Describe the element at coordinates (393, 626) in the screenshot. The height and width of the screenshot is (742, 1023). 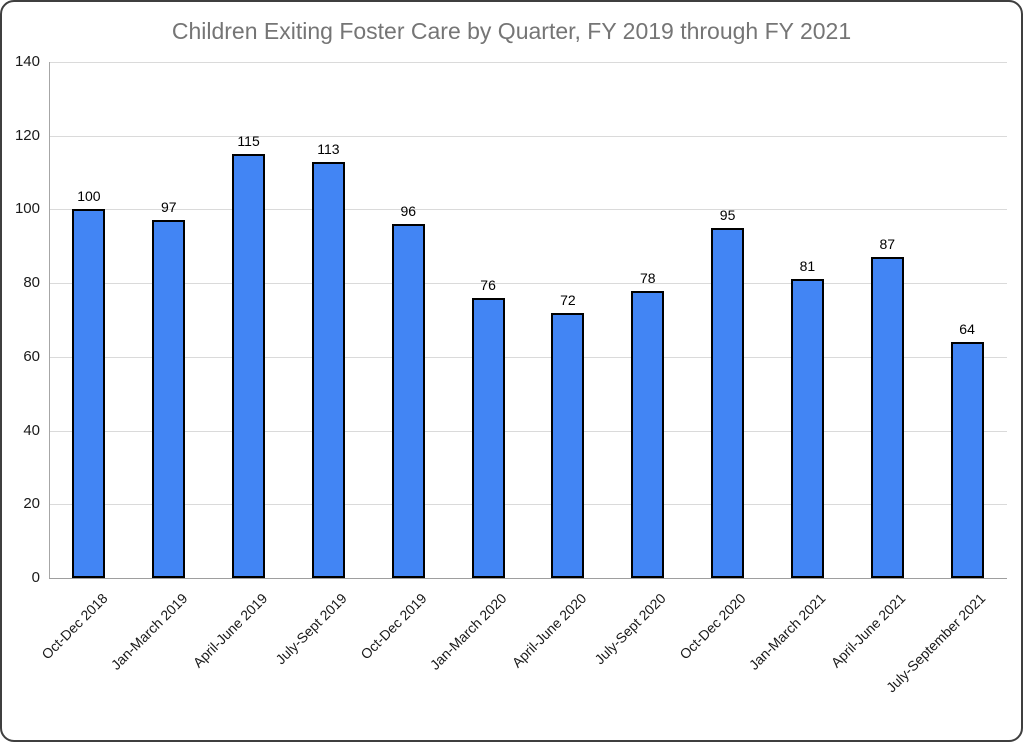
I see `x-axis-label: Oct-Dec 2019` at that location.